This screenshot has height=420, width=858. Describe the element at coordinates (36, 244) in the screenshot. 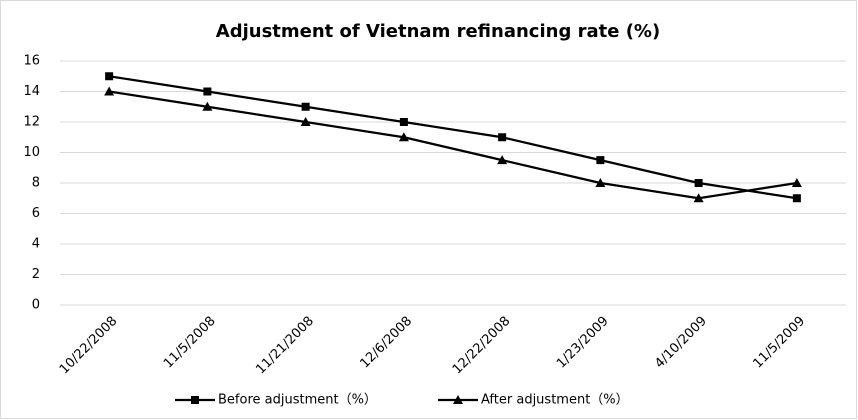

I see `y-tick-label: 4` at that location.